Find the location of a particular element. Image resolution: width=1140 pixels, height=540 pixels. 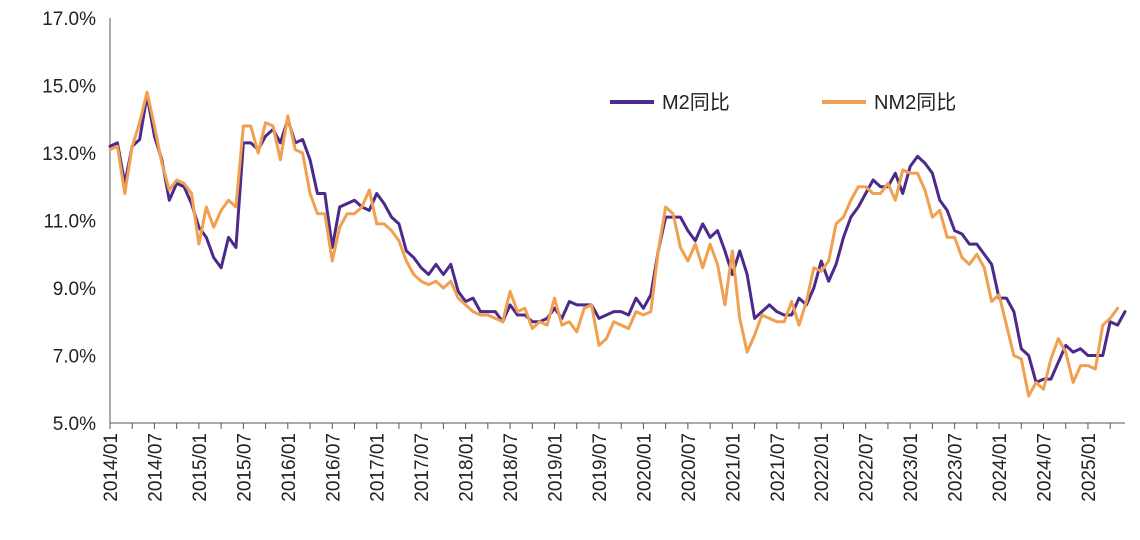

y-tick-label: 9.0% is located at coordinates (74, 289).